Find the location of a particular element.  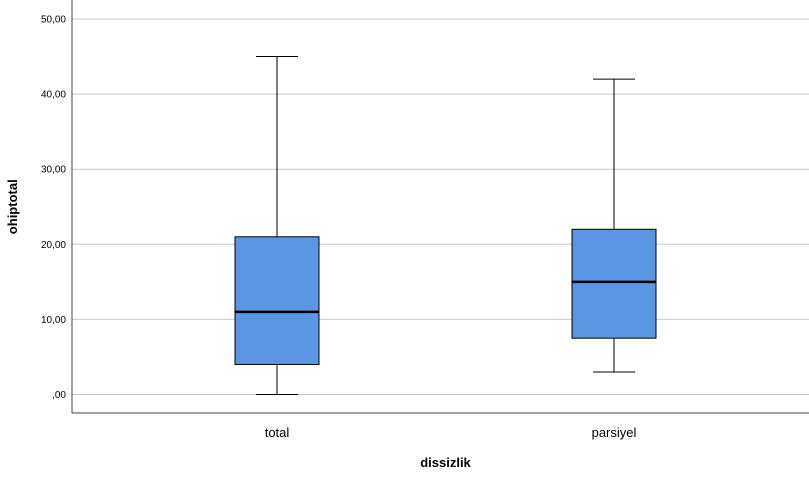

x-category-labels: total parsiyel is located at coordinates (451, 432).